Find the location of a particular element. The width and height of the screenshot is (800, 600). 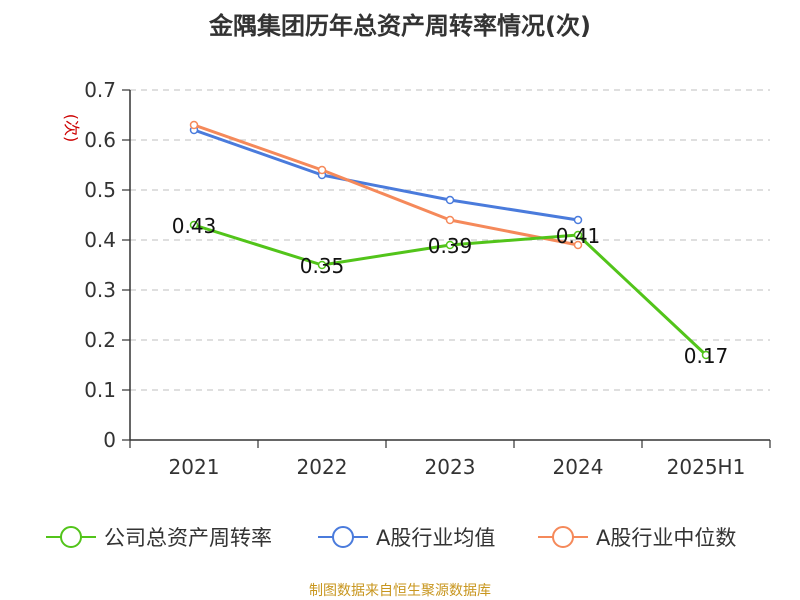

y-tick-label: 0.5 is located at coordinates (100, 190).